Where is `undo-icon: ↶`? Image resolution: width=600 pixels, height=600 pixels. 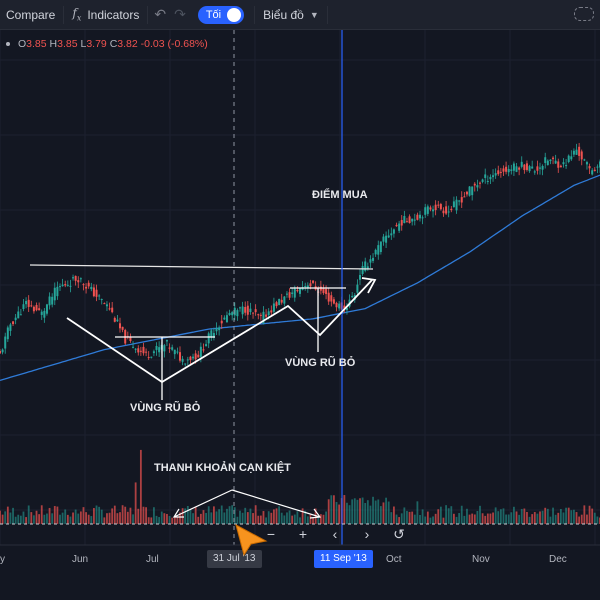 undo-icon: ↶ is located at coordinates (160, 14).